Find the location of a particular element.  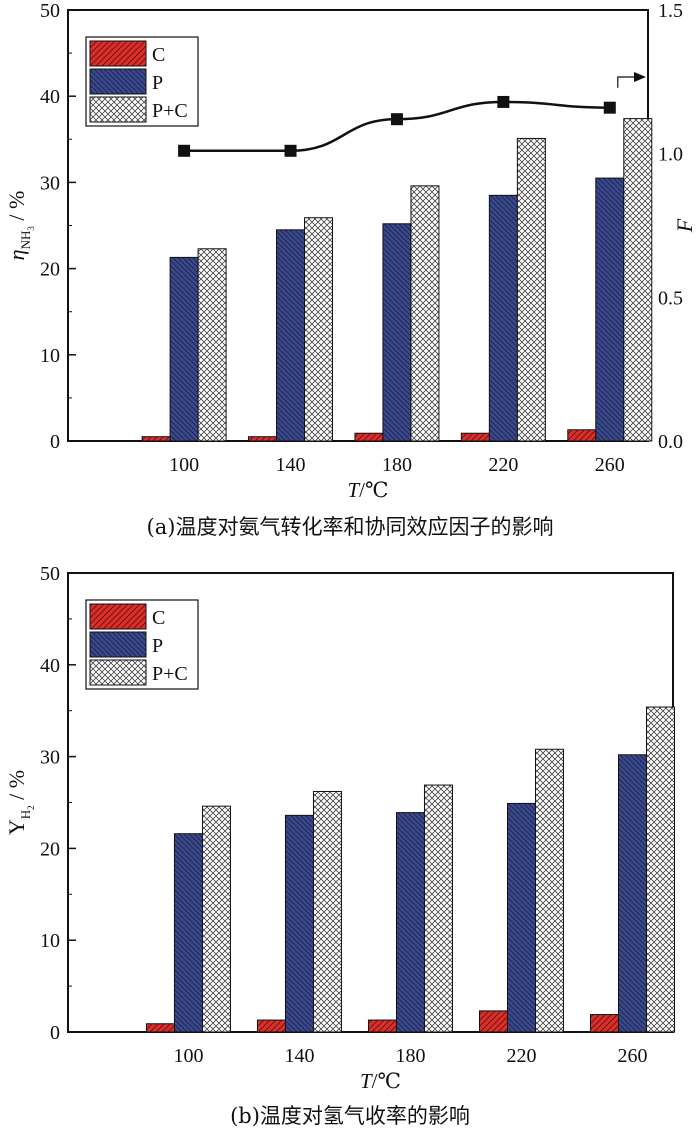

y-axis-label-subsub: 3 is located at coordinates (31, 228).